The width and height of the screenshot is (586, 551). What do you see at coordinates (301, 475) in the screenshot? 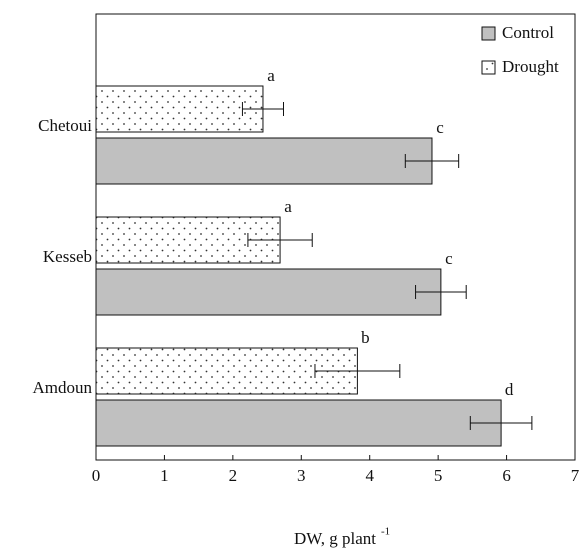
I see `x-tick-label: 3` at bounding box center [301, 475].